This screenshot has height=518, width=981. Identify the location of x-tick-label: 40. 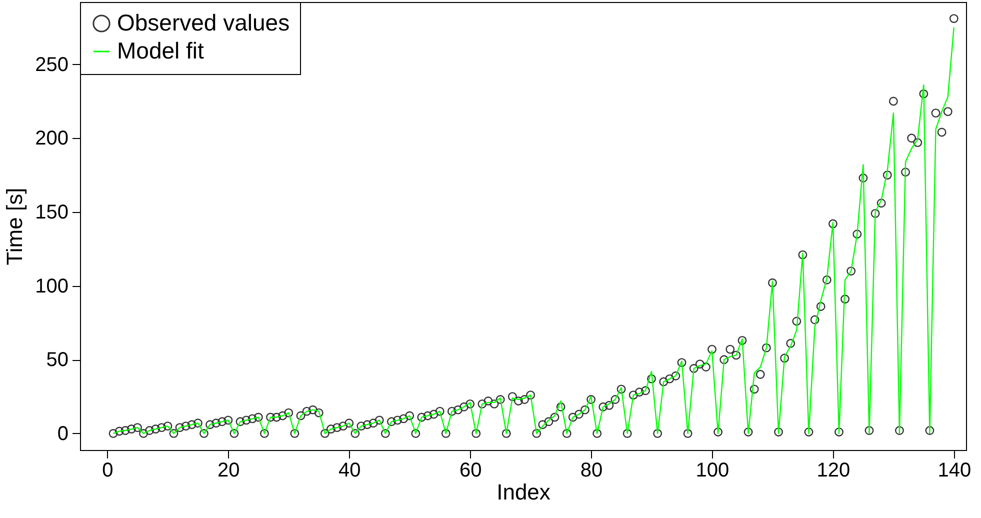
(349, 471).